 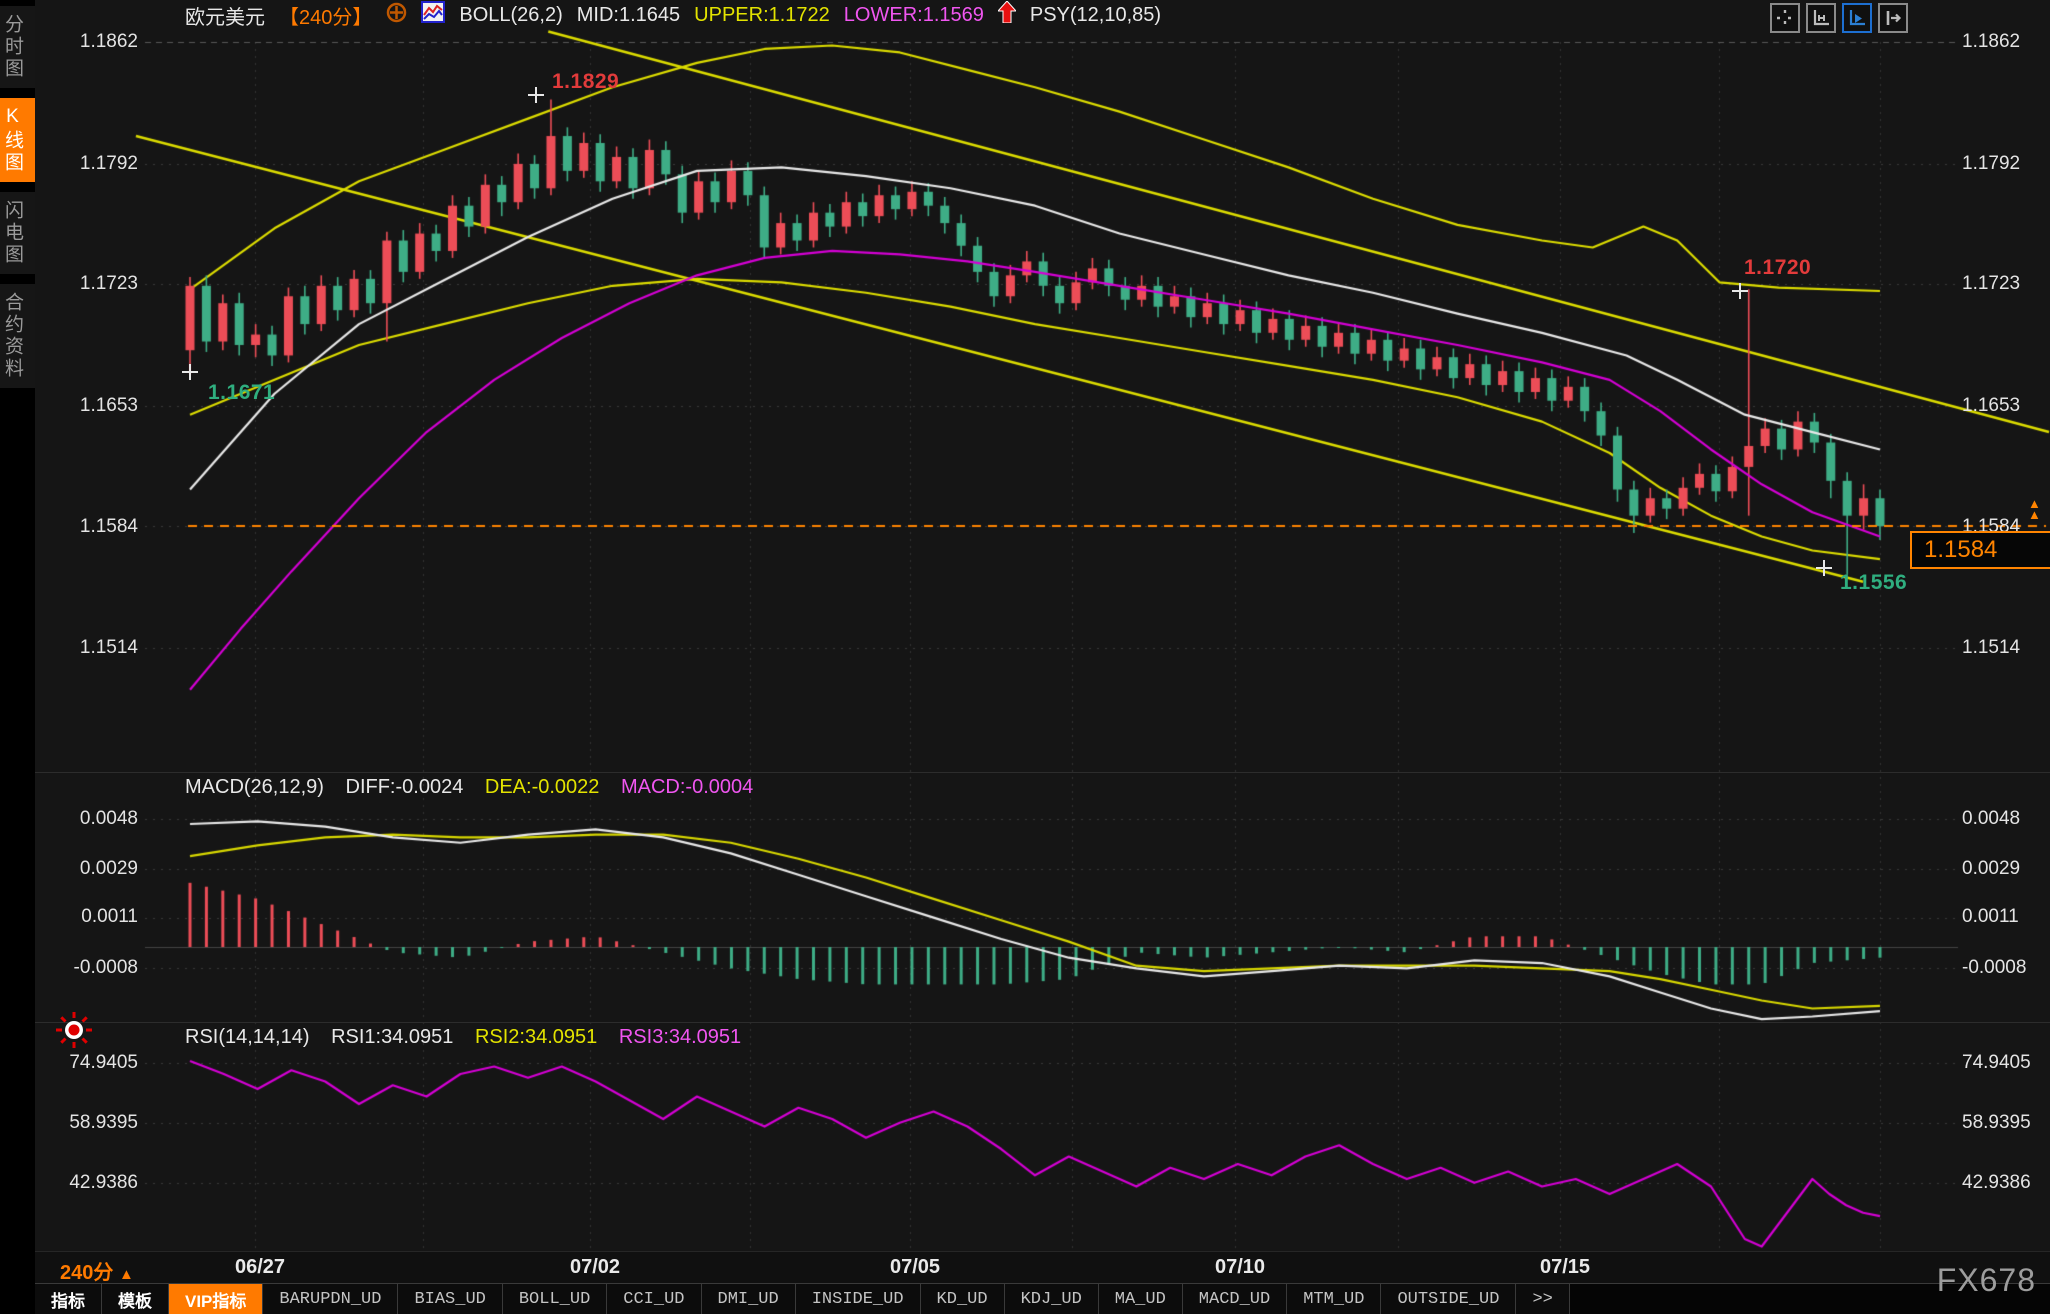 I want to click on axis-play-icon, so click(x=1857, y=18).